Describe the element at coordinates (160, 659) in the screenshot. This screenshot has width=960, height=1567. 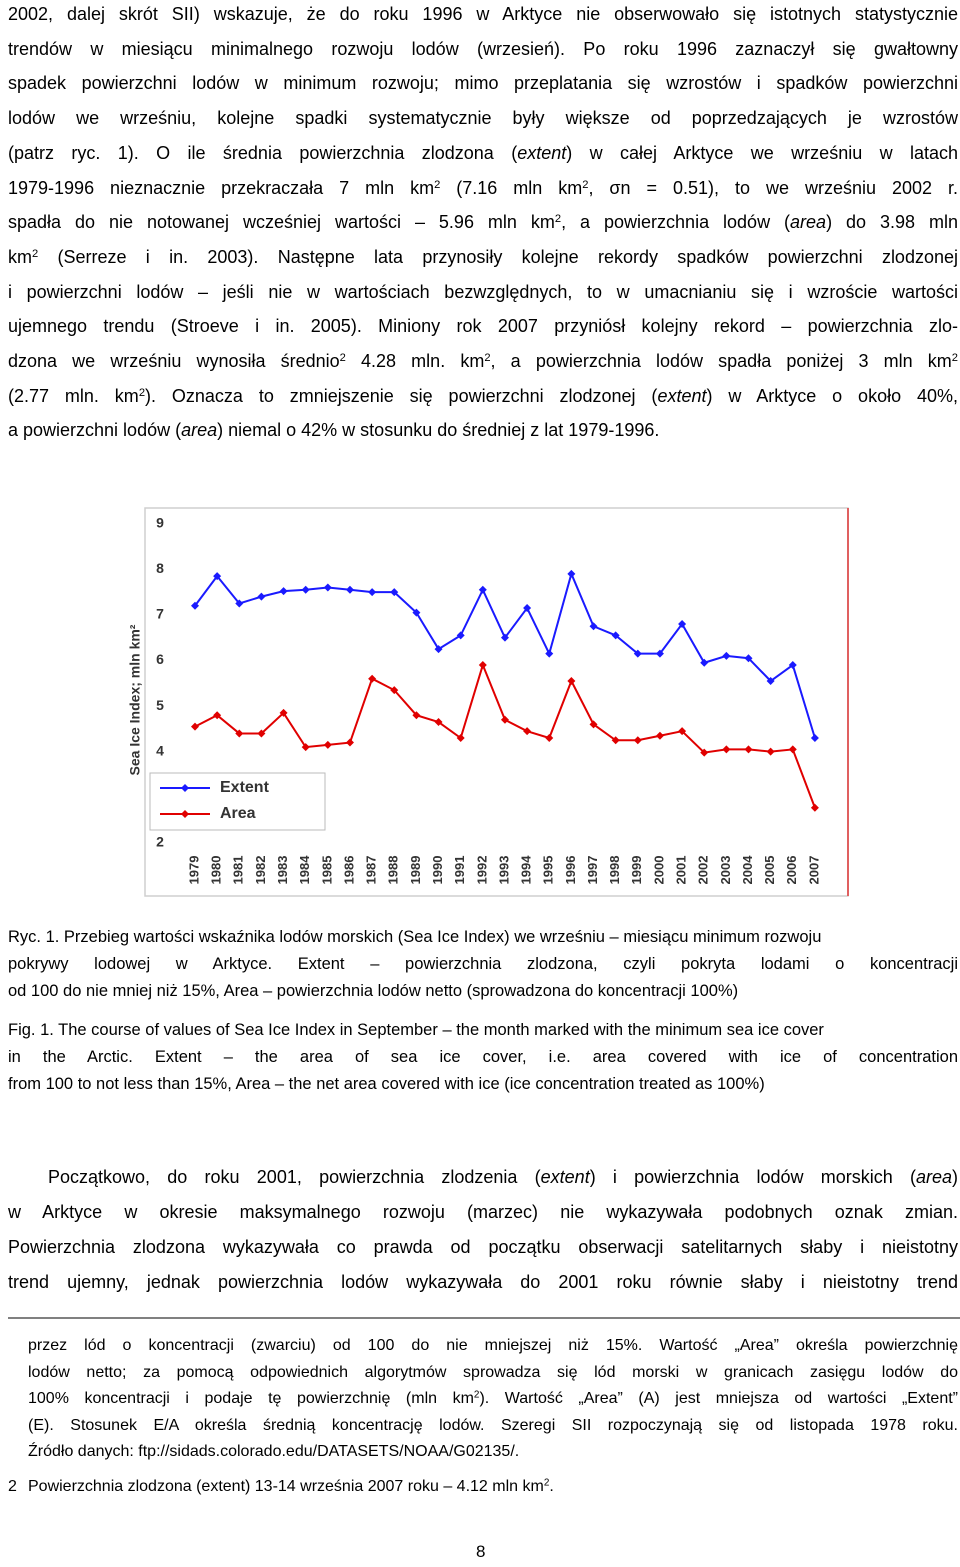
I see `y-tick-label: 6` at that location.